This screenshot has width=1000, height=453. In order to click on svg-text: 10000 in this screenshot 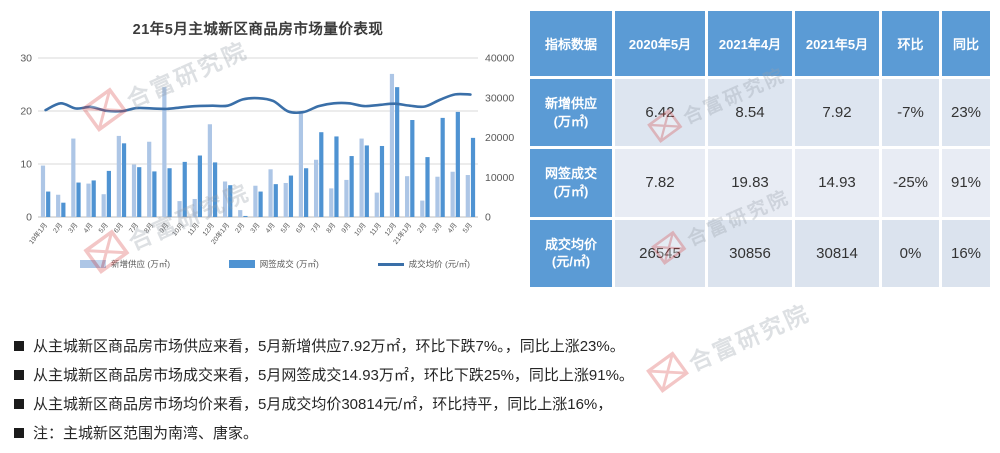, I will do `click(499, 178)`.